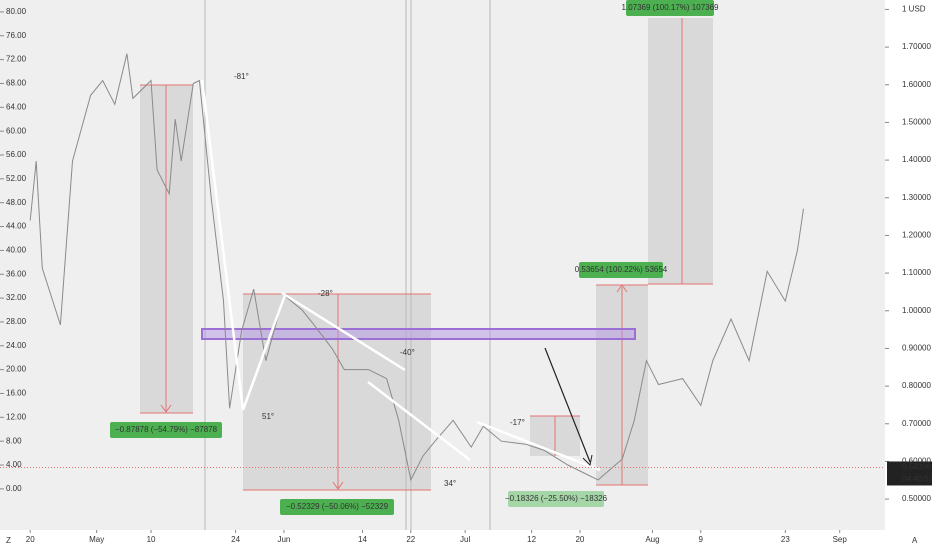  I want to click on x-tick-label: 24, so click(235, 539).